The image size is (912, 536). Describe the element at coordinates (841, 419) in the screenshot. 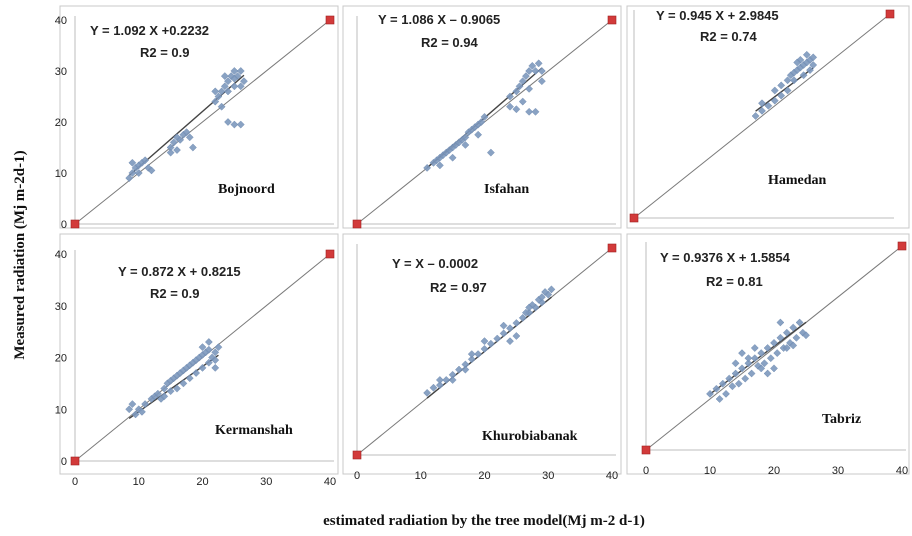

I see `station-name: Tabriz` at that location.